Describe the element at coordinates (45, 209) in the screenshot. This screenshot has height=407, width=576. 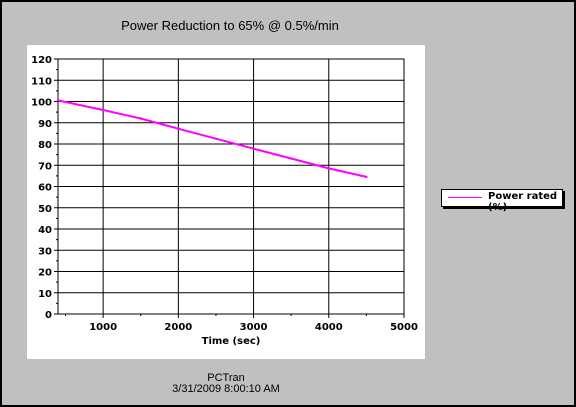
I see `y-tick-label: 50` at that location.